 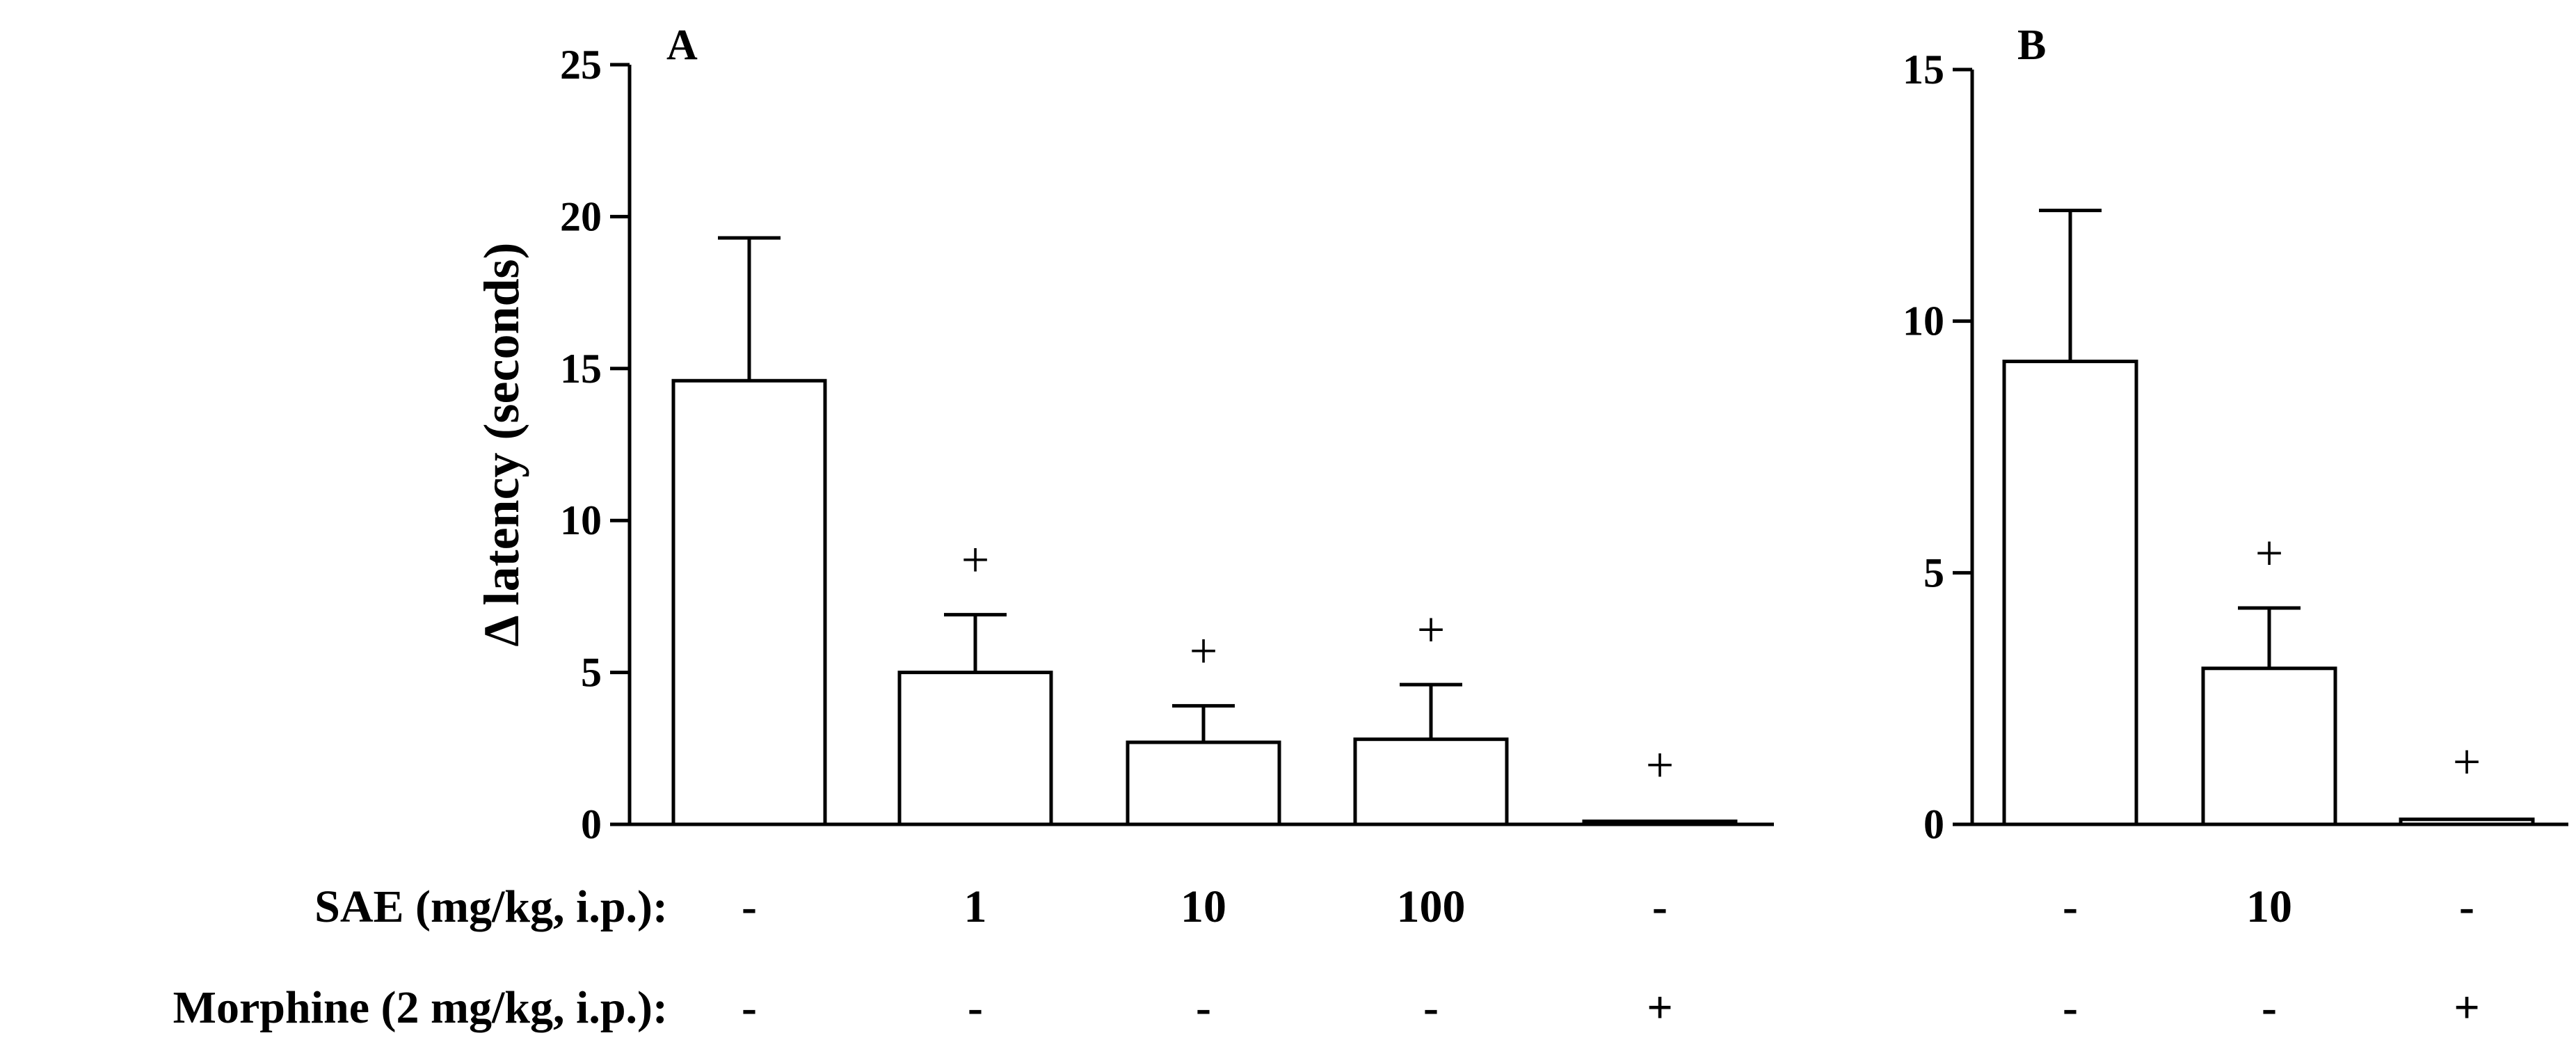 I want to click on y-tick-label: 25, so click(x=581, y=65).